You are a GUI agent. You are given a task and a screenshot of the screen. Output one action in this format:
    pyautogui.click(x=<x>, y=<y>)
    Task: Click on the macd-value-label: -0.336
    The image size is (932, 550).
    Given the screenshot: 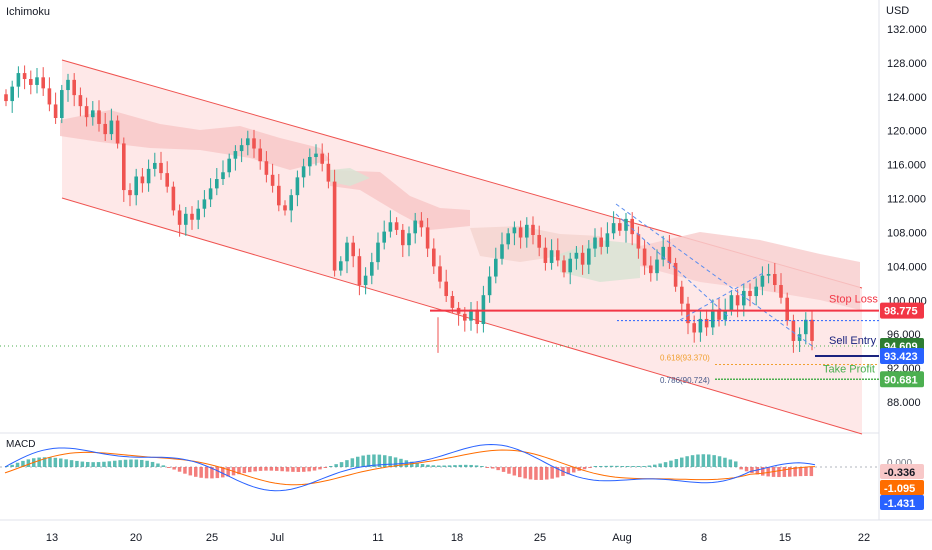 What is the action you would take?
    pyautogui.click(x=899, y=473)
    